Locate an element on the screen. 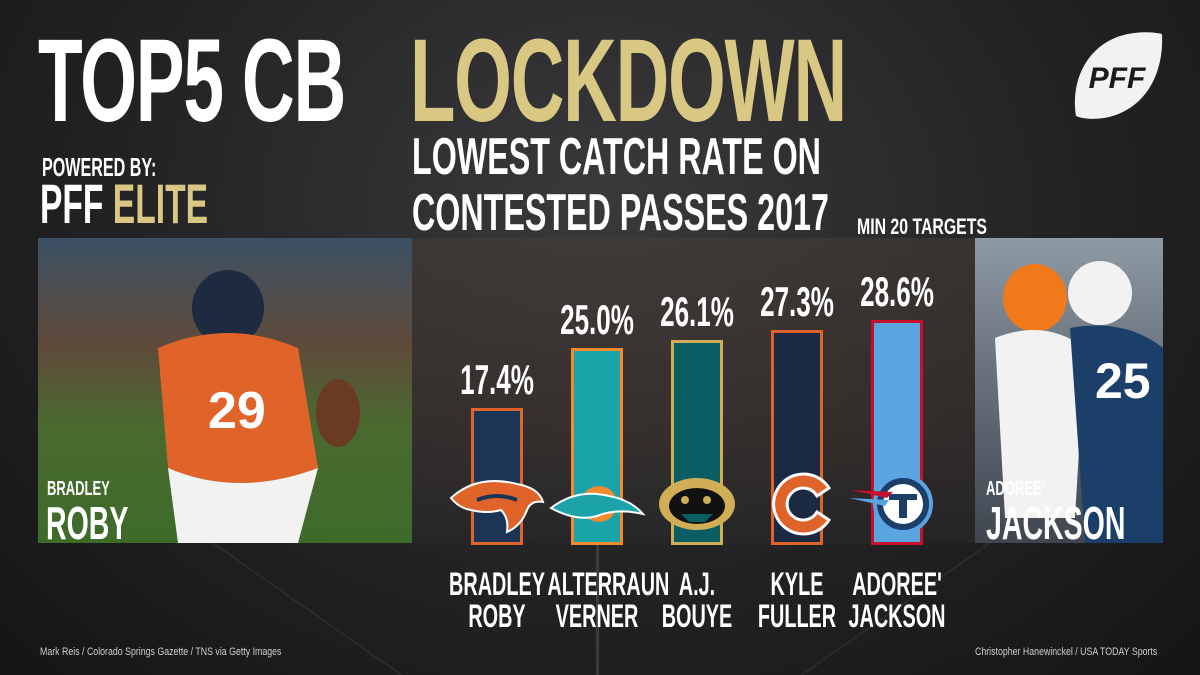 This screenshot has width=1200, height=675. category-last-name: JACKSON is located at coordinates (897, 616).